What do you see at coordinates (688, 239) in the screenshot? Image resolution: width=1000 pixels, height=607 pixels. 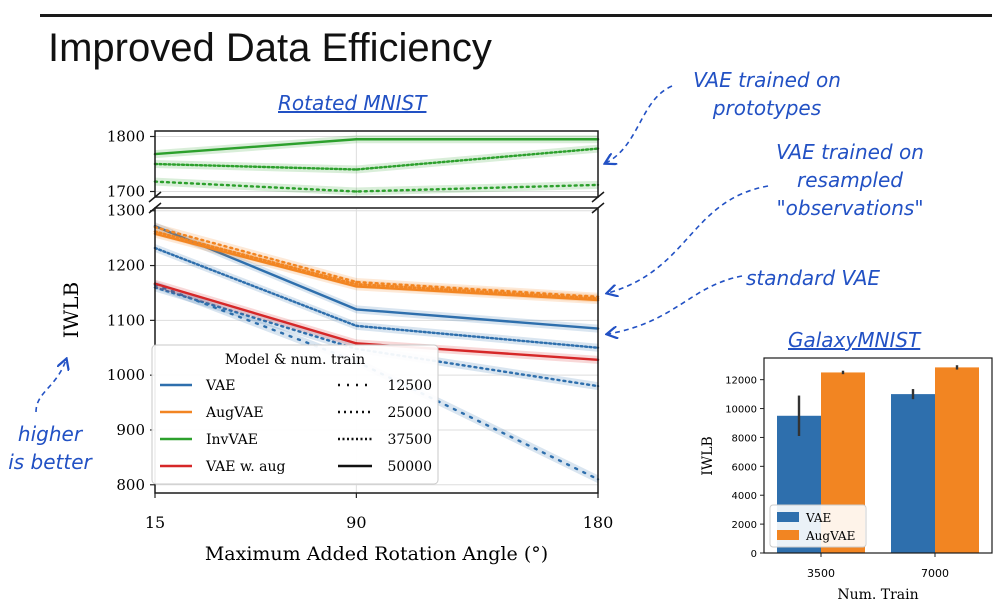 I see `arrow-to-resampled` at bounding box center [688, 239].